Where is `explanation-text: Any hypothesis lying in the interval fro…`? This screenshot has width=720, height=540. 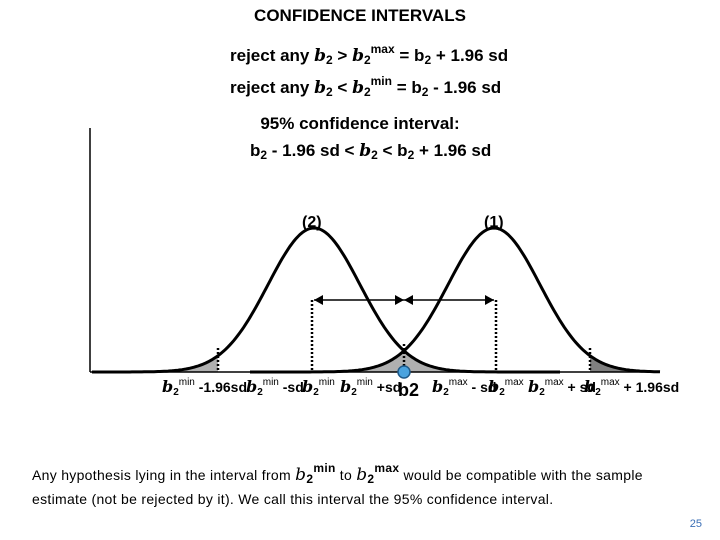
explanation-text: Any hypothesis lying in the interval fro… is located at coordinates (337, 484).